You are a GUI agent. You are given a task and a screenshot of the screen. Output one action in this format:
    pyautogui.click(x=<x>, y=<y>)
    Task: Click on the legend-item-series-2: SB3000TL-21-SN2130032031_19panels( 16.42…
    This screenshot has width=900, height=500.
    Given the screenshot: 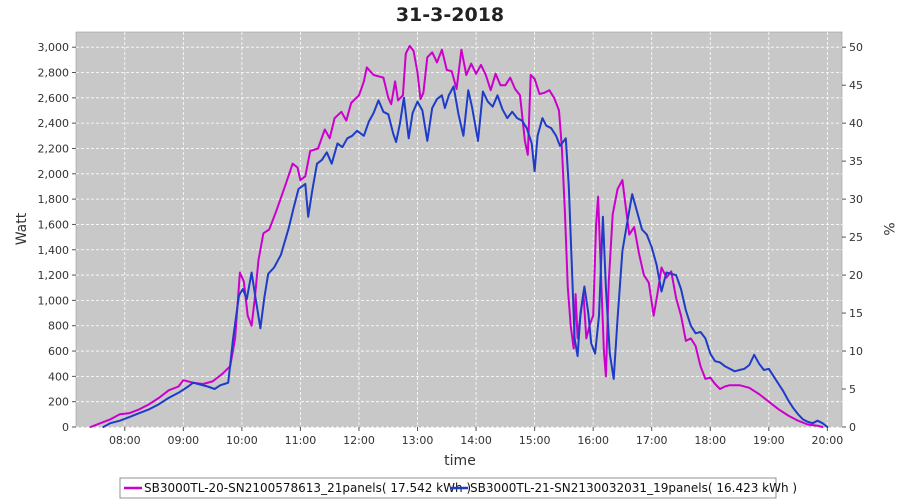 What is the action you would take?
    pyautogui.click(x=623, y=488)
    